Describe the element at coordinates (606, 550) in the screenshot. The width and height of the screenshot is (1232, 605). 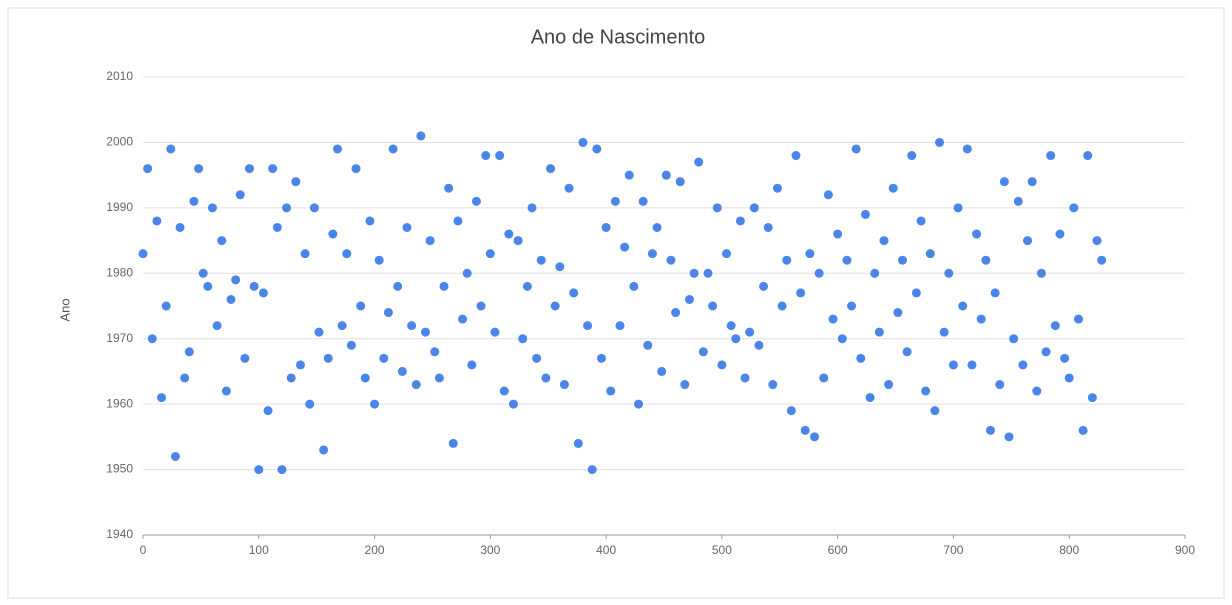
I see `x-tick-label: 400` at that location.